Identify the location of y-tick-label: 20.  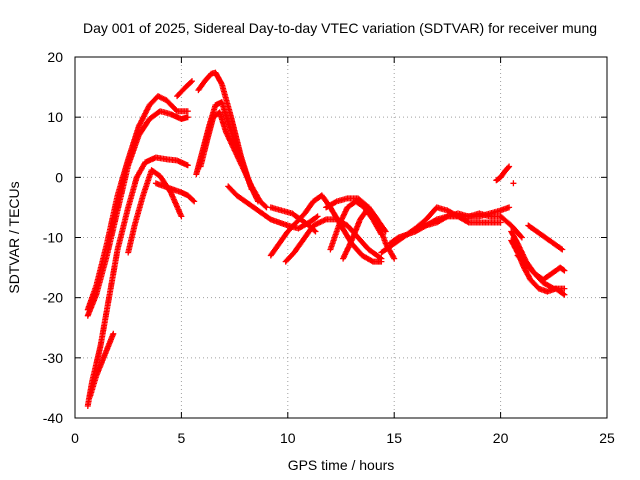
(55, 57).